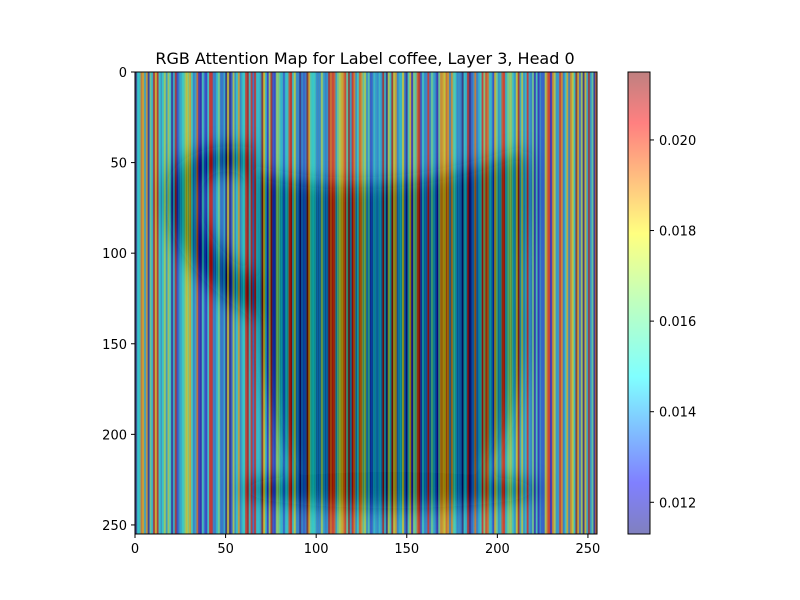 This screenshot has width=800, height=600. Describe the element at coordinates (677, 322) in the screenshot. I see `colorbar-tick-label: 0.016` at that location.